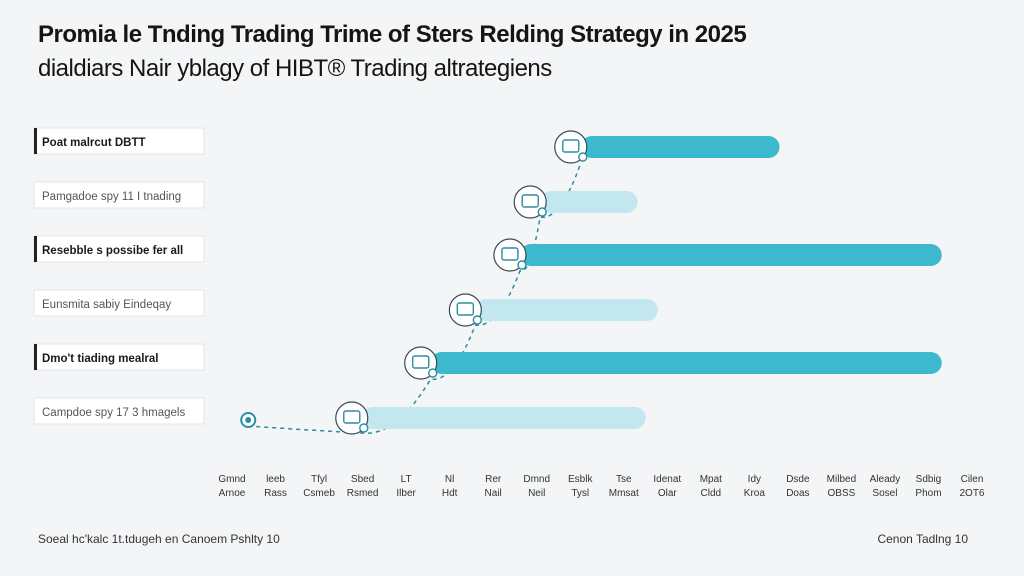 This screenshot has width=1024, height=576. Describe the element at coordinates (406, 479) in the screenshot. I see `x-tick-label: LT` at that location.